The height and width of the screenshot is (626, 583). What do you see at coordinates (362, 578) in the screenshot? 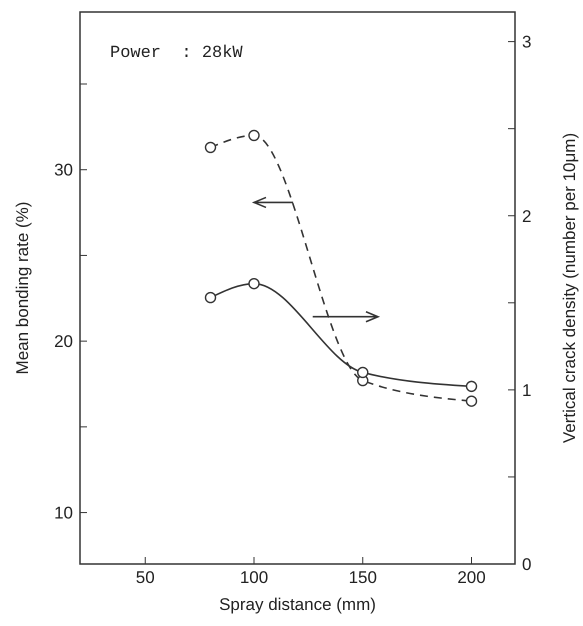
I see `x-tick-label: 150` at bounding box center [362, 578].